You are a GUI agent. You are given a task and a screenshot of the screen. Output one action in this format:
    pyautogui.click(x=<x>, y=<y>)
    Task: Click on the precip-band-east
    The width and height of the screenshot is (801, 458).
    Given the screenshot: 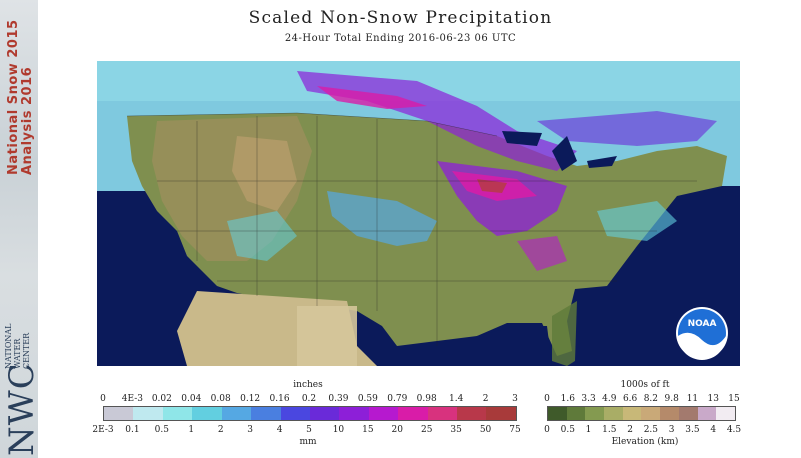 What is the action you would take?
    pyautogui.click(x=627, y=128)
    